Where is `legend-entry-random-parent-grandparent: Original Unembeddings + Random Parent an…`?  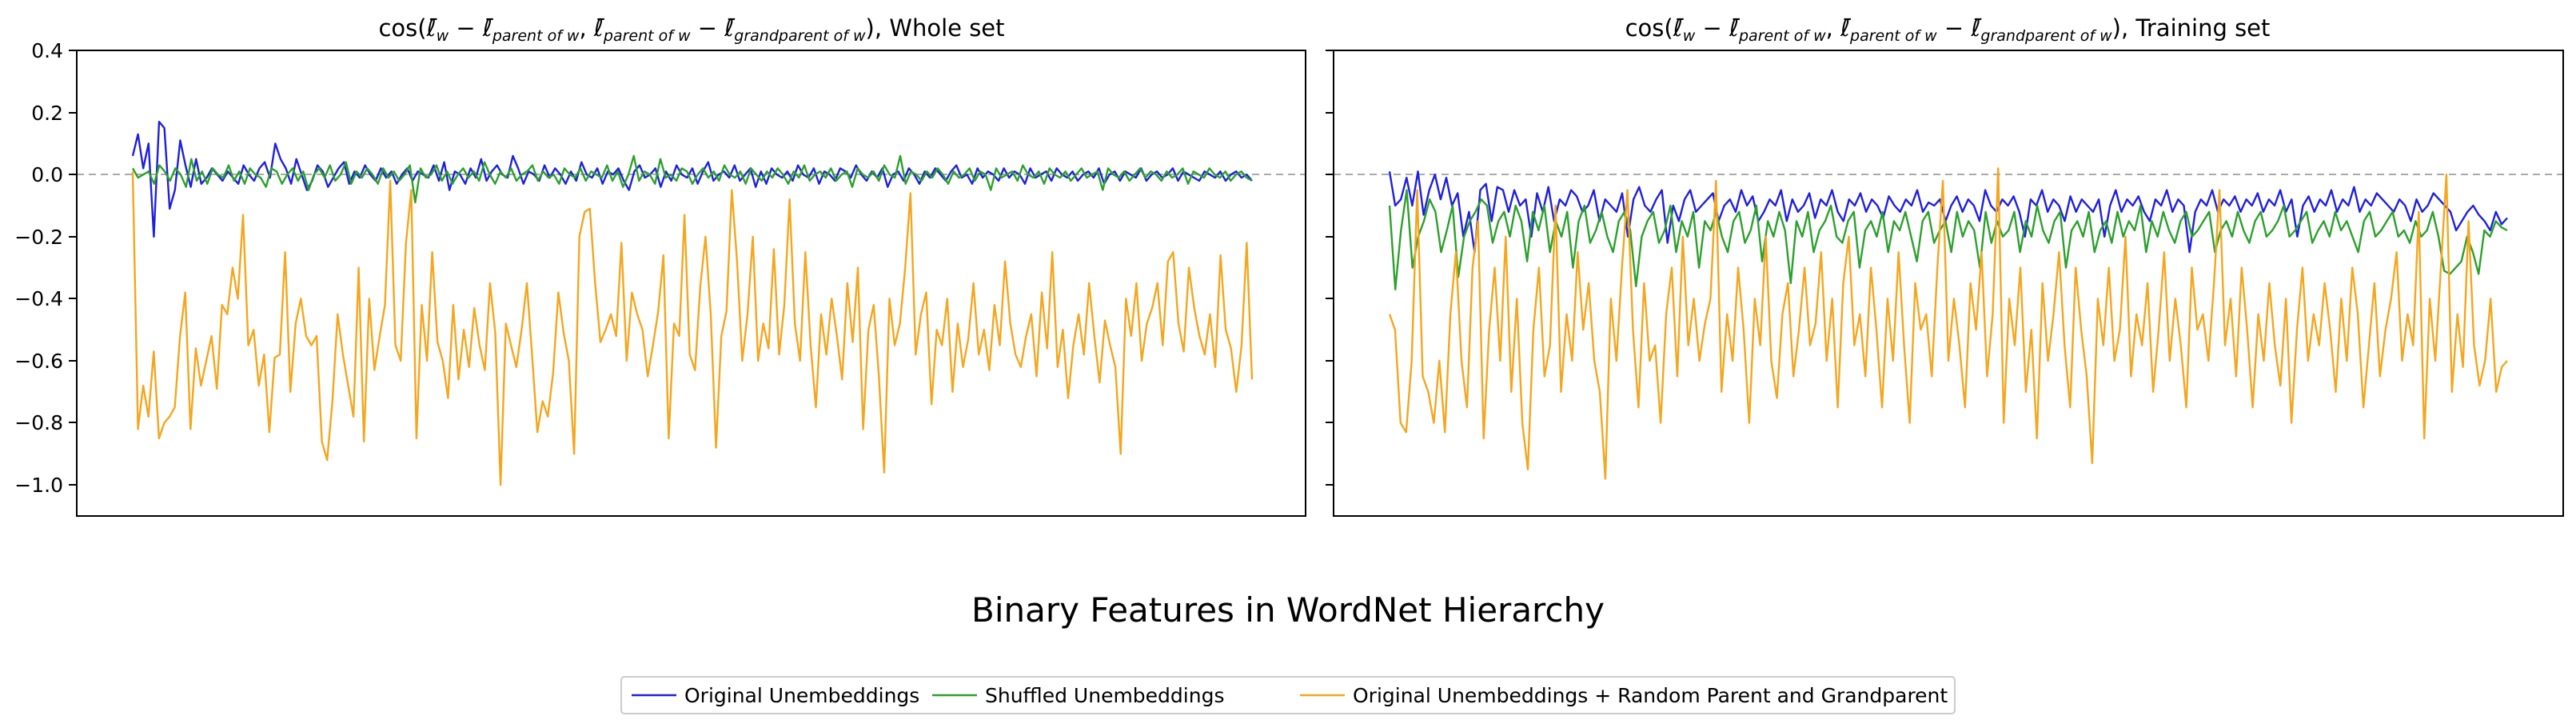
legend-entry-random-parent-grandparent: Original Unembeddings + Random Parent an… is located at coordinates (1624, 695).